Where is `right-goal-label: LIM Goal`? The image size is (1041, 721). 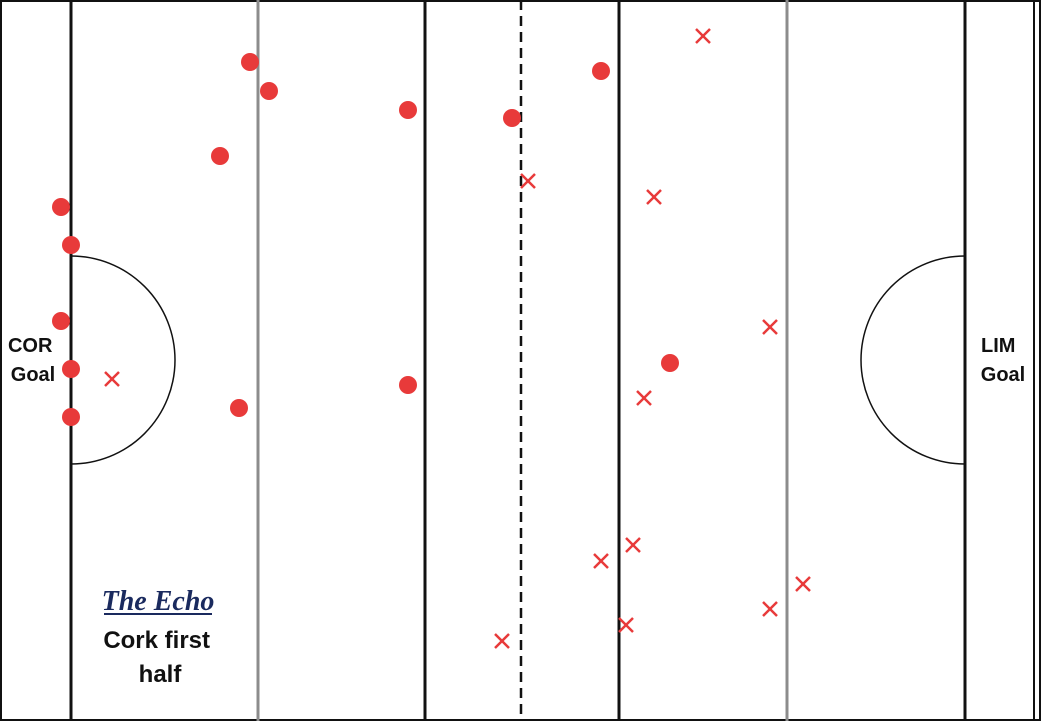 right-goal-label: LIM Goal is located at coordinates (1003, 360).